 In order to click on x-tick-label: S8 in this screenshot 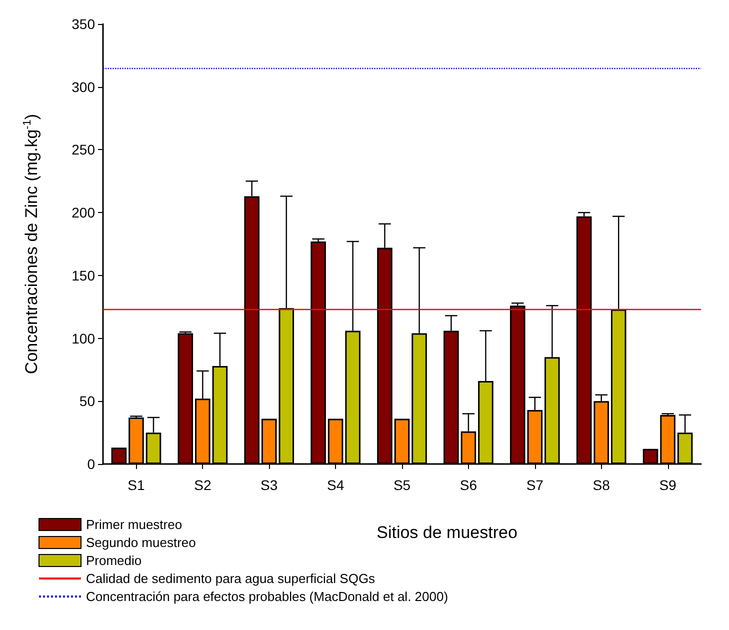, I will do `click(601, 485)`.